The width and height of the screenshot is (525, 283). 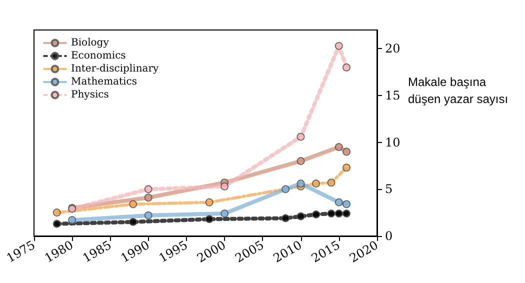 What do you see at coordinates (90, 95) in the screenshot?
I see `legend-label: Physics` at bounding box center [90, 95].